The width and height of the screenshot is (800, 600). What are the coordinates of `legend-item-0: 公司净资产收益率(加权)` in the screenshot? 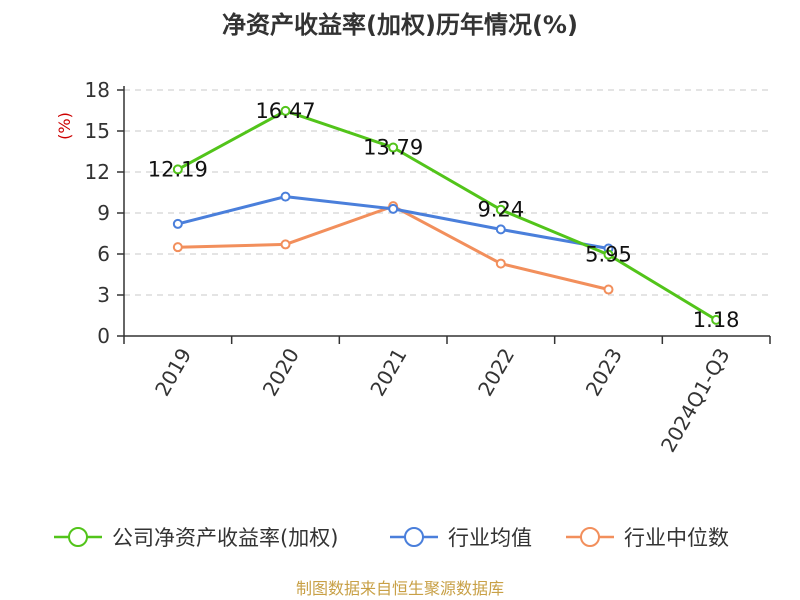 It's located at (196, 538).